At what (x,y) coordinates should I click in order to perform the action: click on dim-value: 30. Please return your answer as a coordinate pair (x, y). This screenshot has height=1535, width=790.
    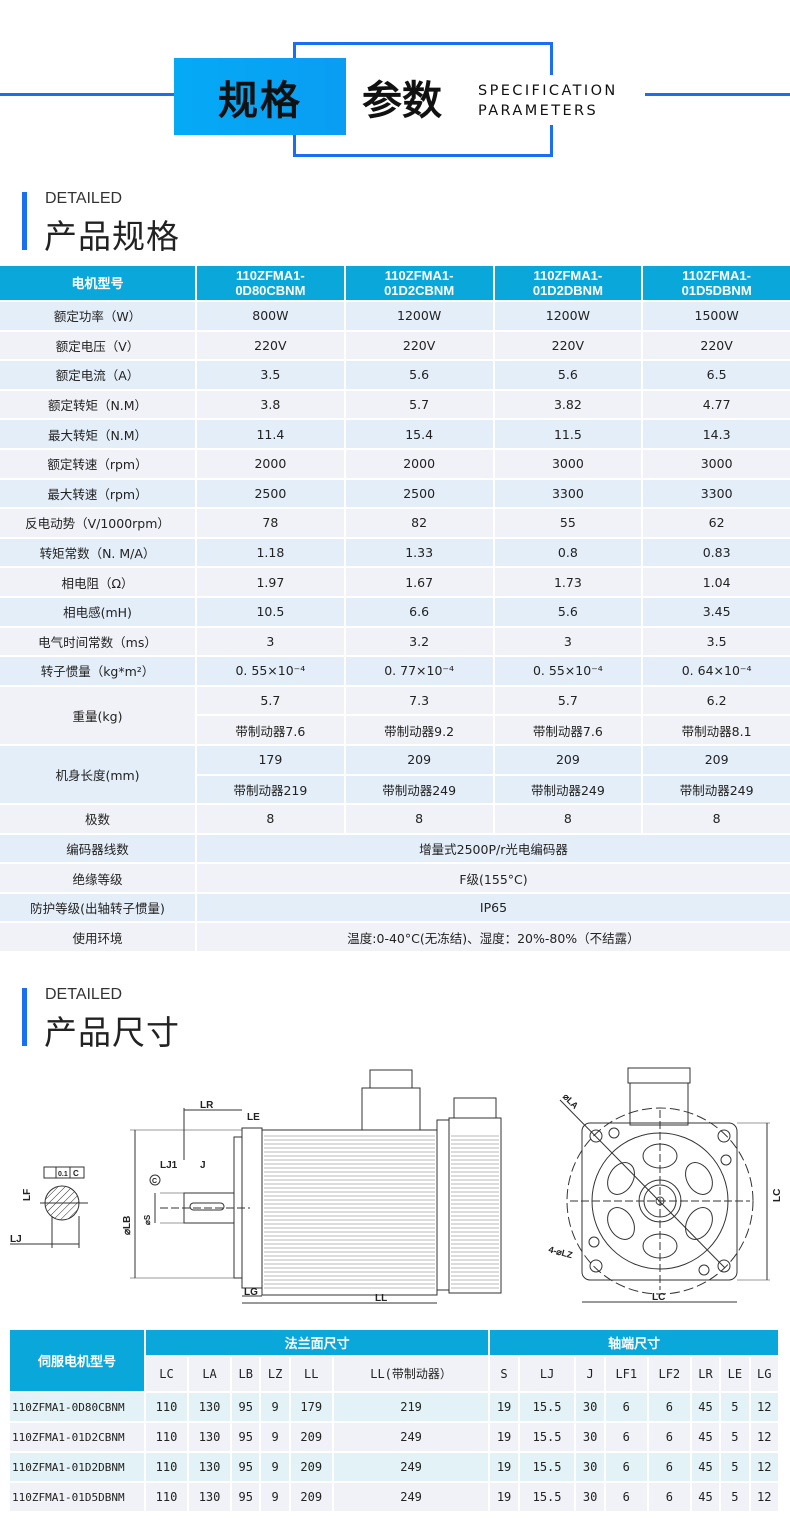
    Looking at the image, I should click on (590, 1407).